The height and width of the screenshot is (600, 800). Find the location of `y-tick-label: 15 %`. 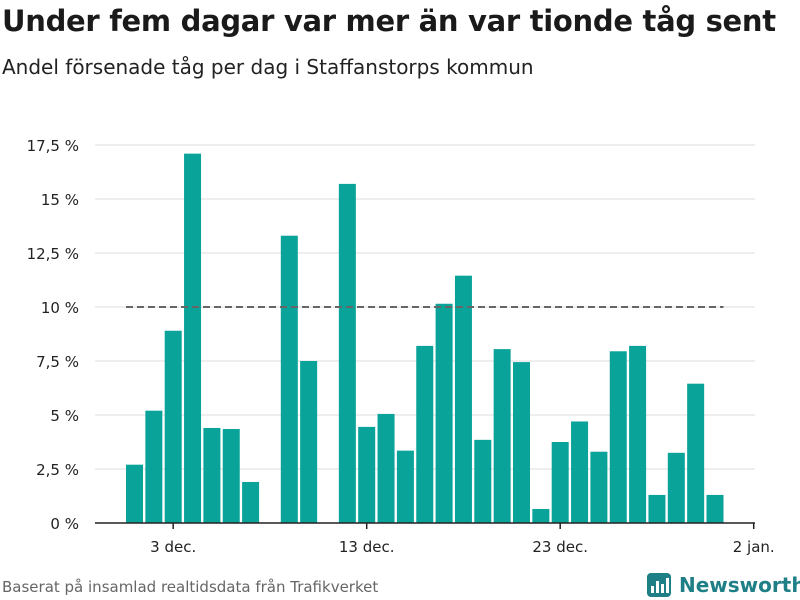

y-tick-label: 15 % is located at coordinates (60, 200).